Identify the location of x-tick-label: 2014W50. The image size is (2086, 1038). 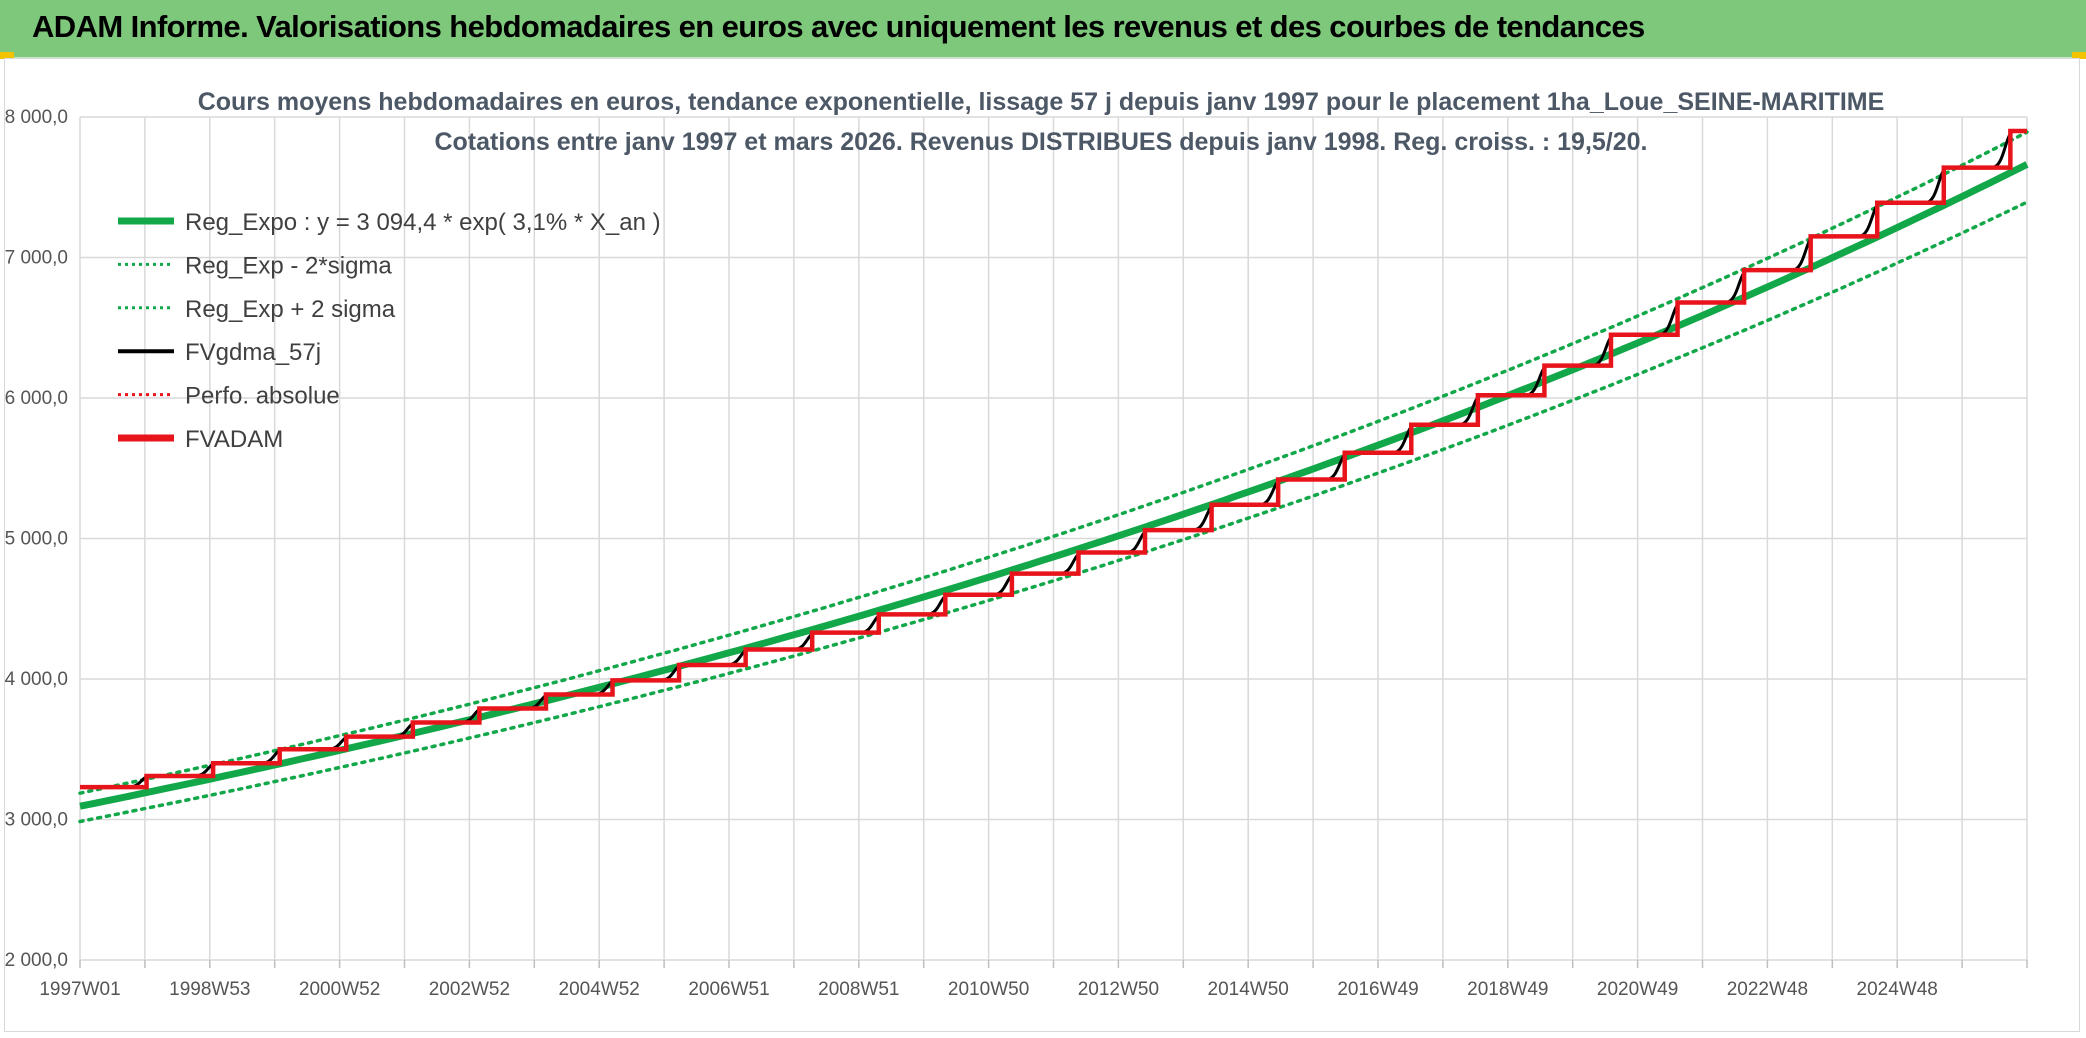
(1248, 989).